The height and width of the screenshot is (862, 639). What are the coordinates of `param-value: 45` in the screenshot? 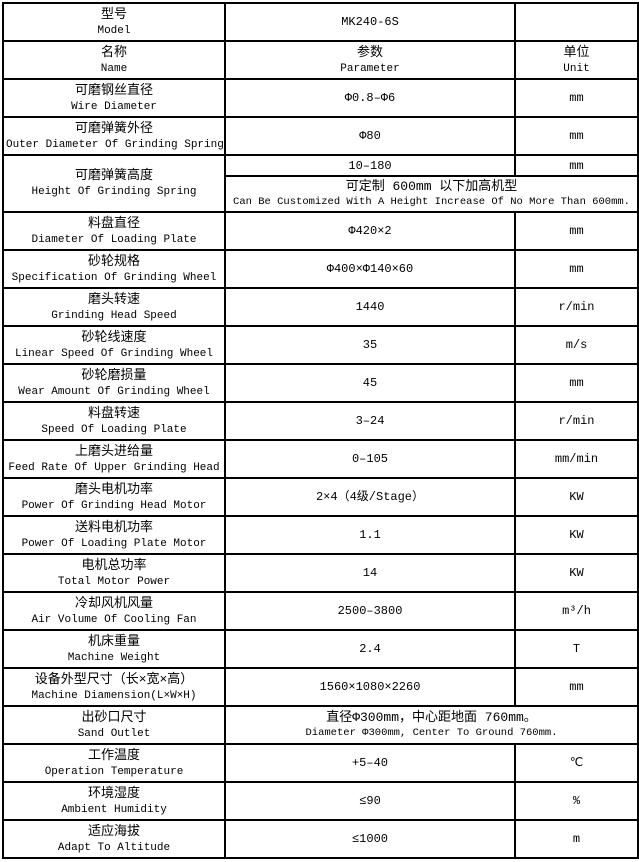 It's located at (370, 383).